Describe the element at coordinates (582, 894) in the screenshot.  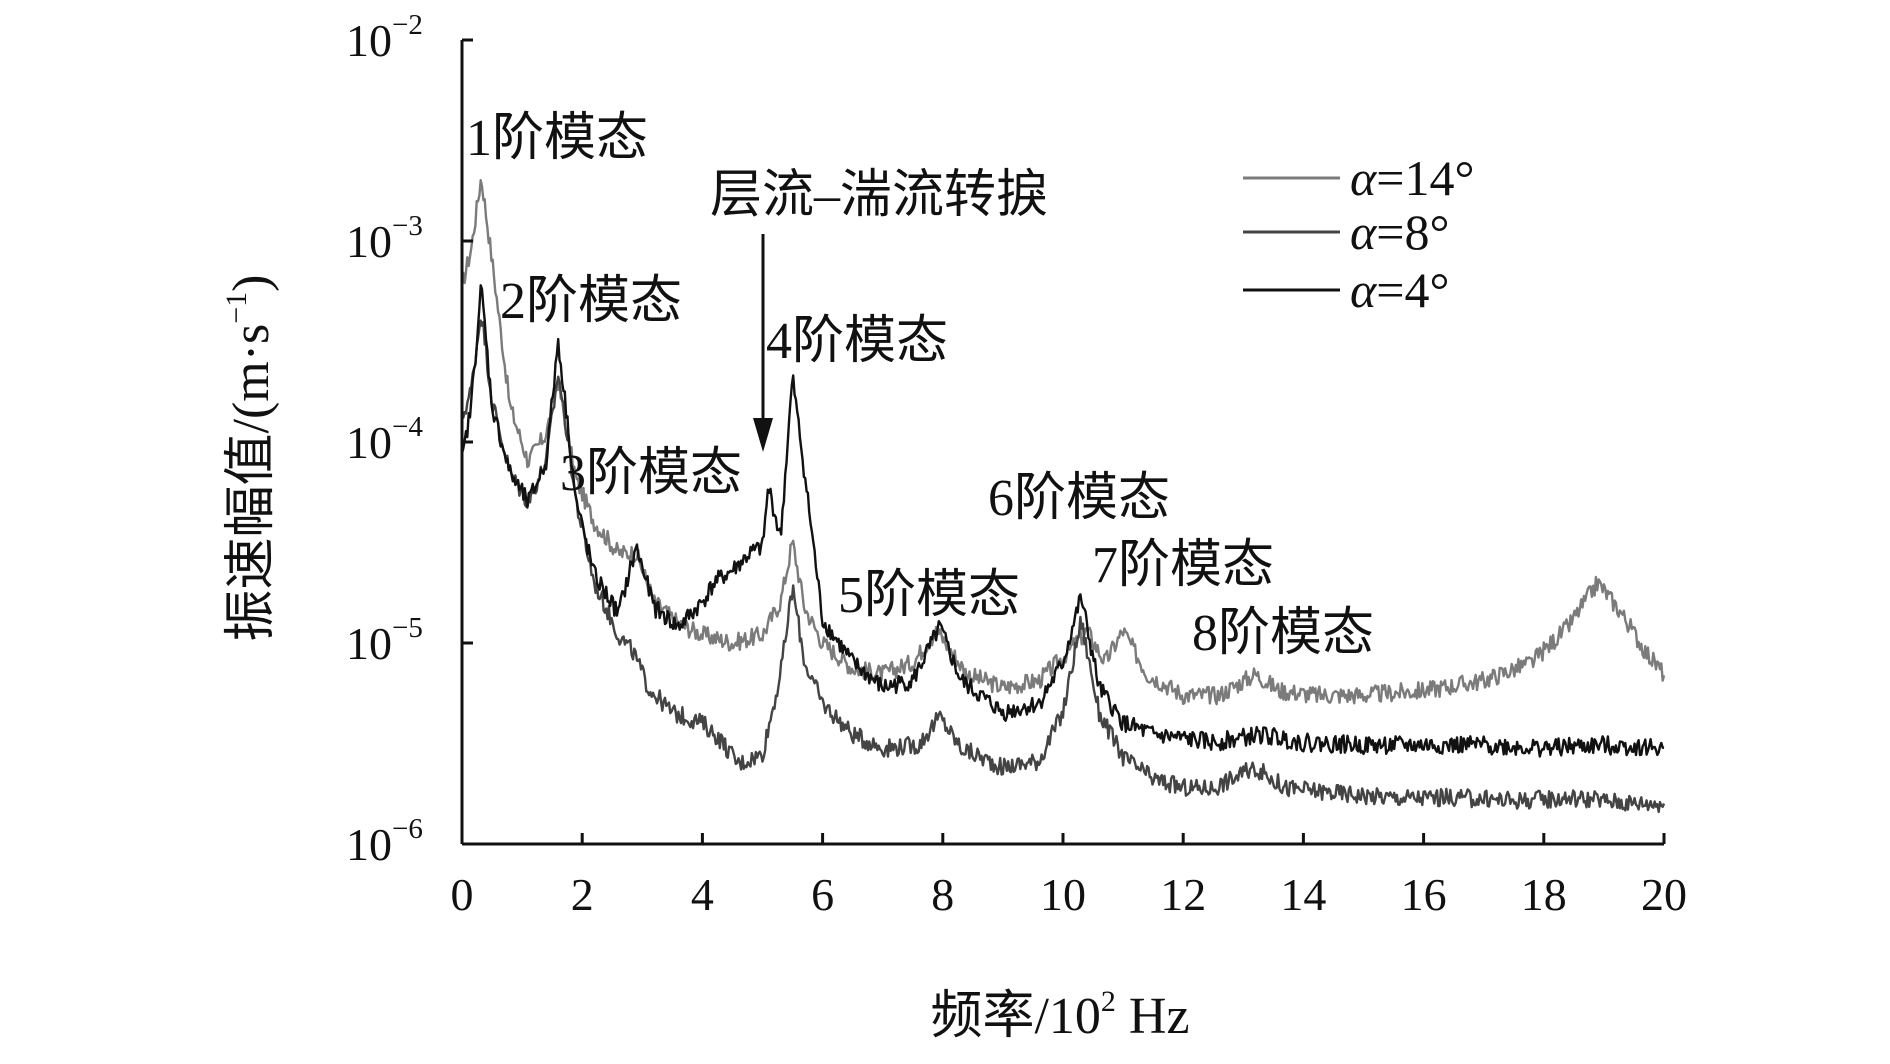
I see `x-tick-label: 2` at that location.